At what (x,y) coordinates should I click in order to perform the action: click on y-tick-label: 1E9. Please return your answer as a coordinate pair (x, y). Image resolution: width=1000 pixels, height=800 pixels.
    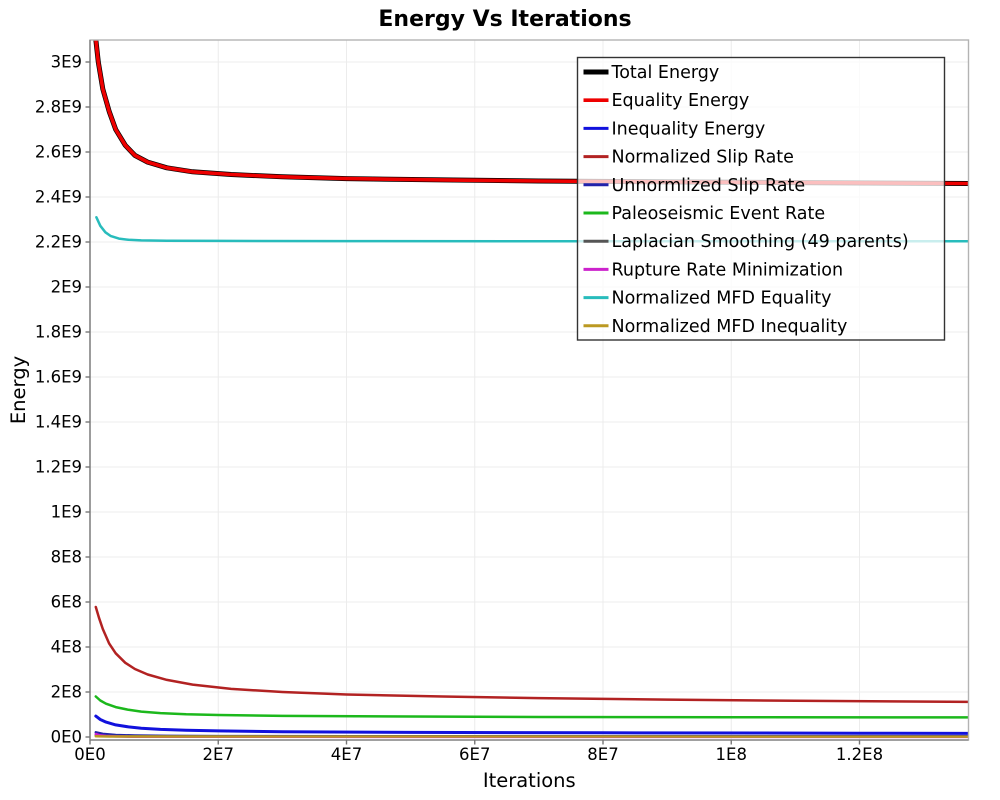
    Looking at the image, I should click on (66, 512).